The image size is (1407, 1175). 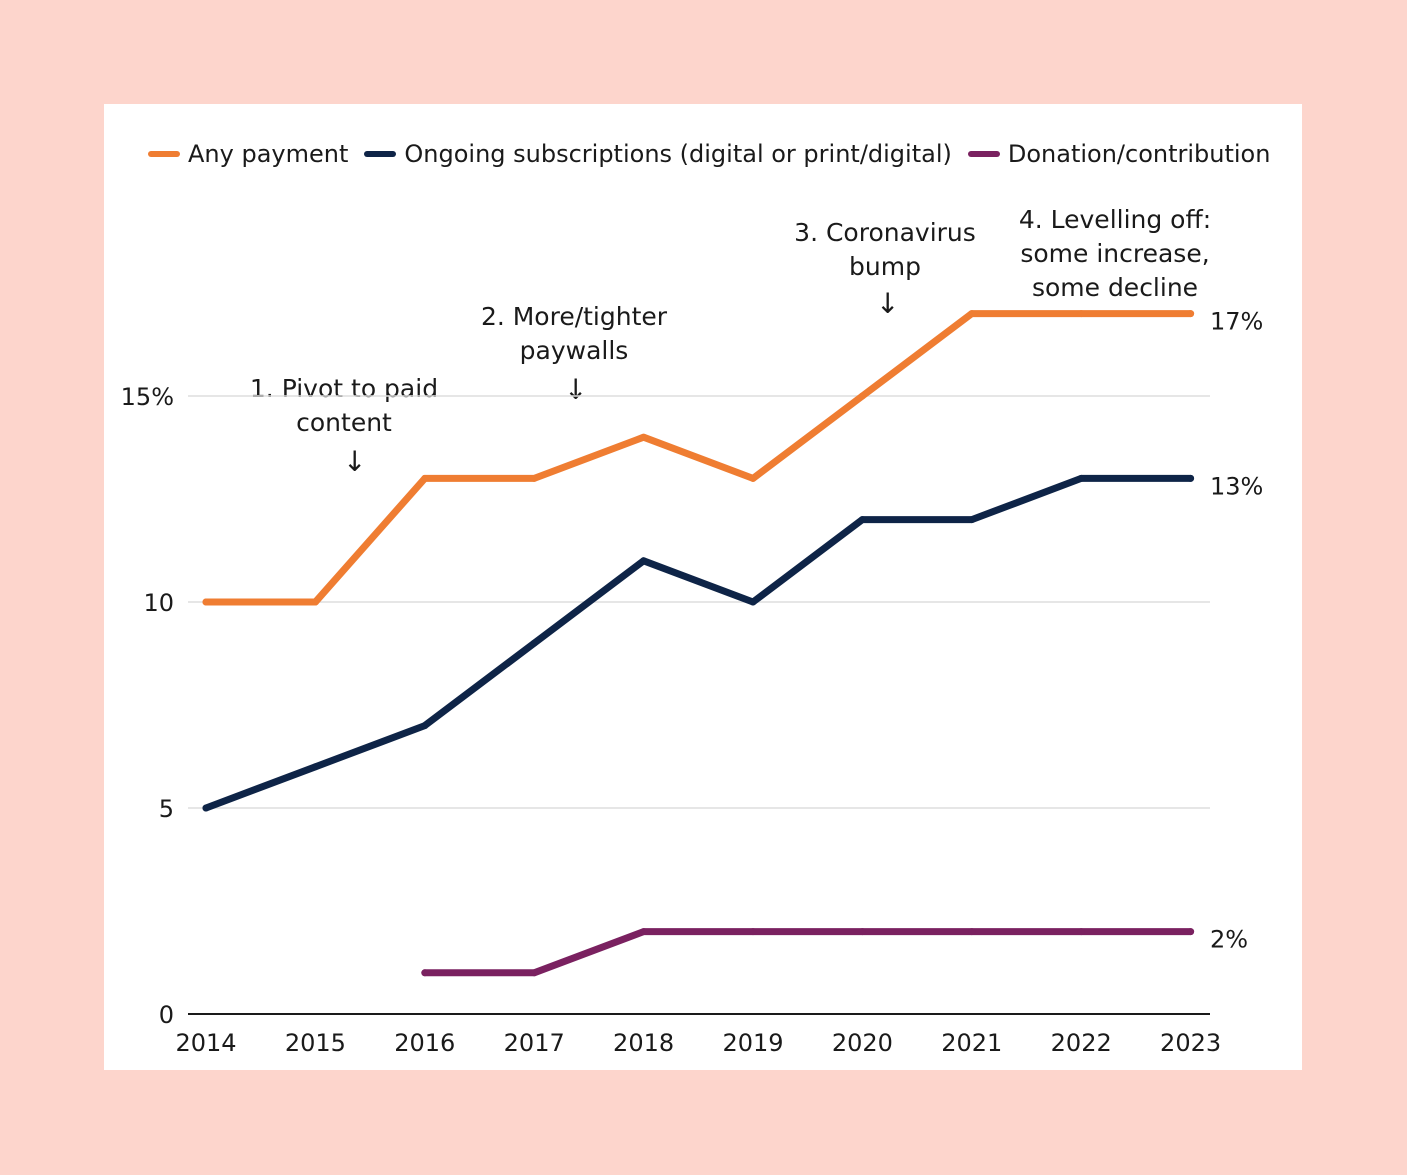 I want to click on series-end-label: 13%, so click(x=1236, y=486).